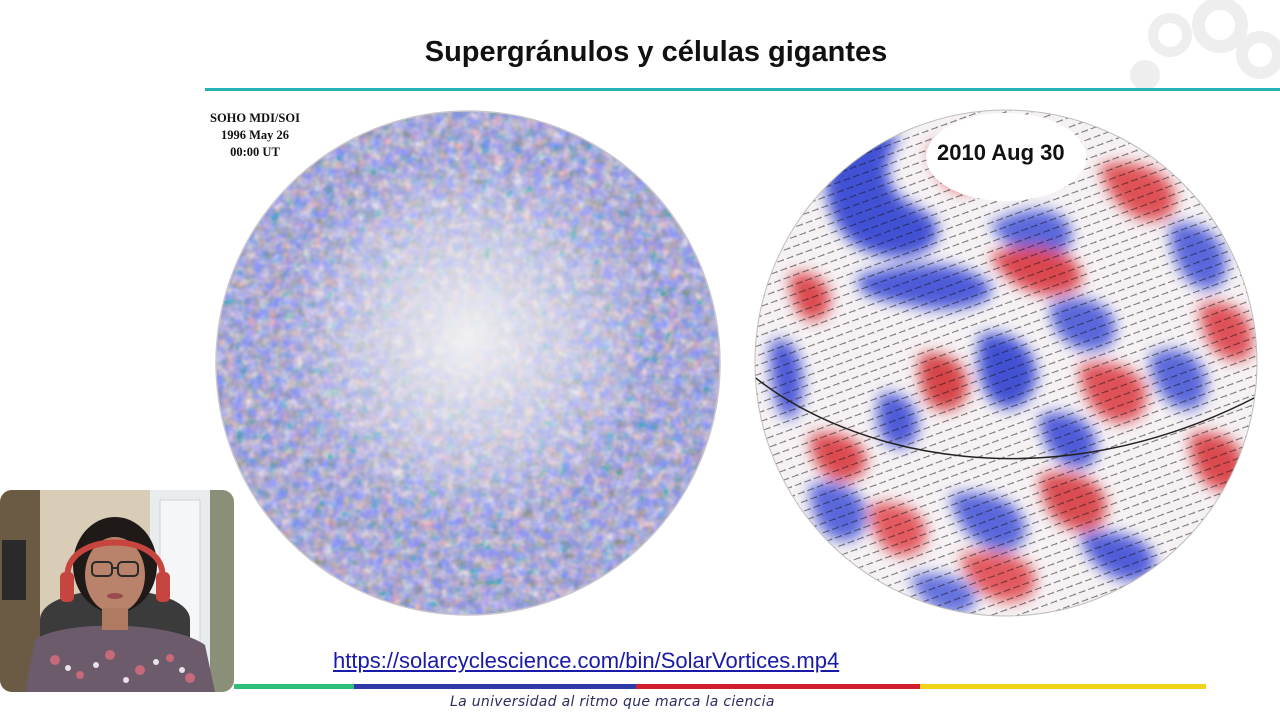 The height and width of the screenshot is (720, 1280). What do you see at coordinates (778, 686) in the screenshot?
I see `footer-bar-red` at bounding box center [778, 686].